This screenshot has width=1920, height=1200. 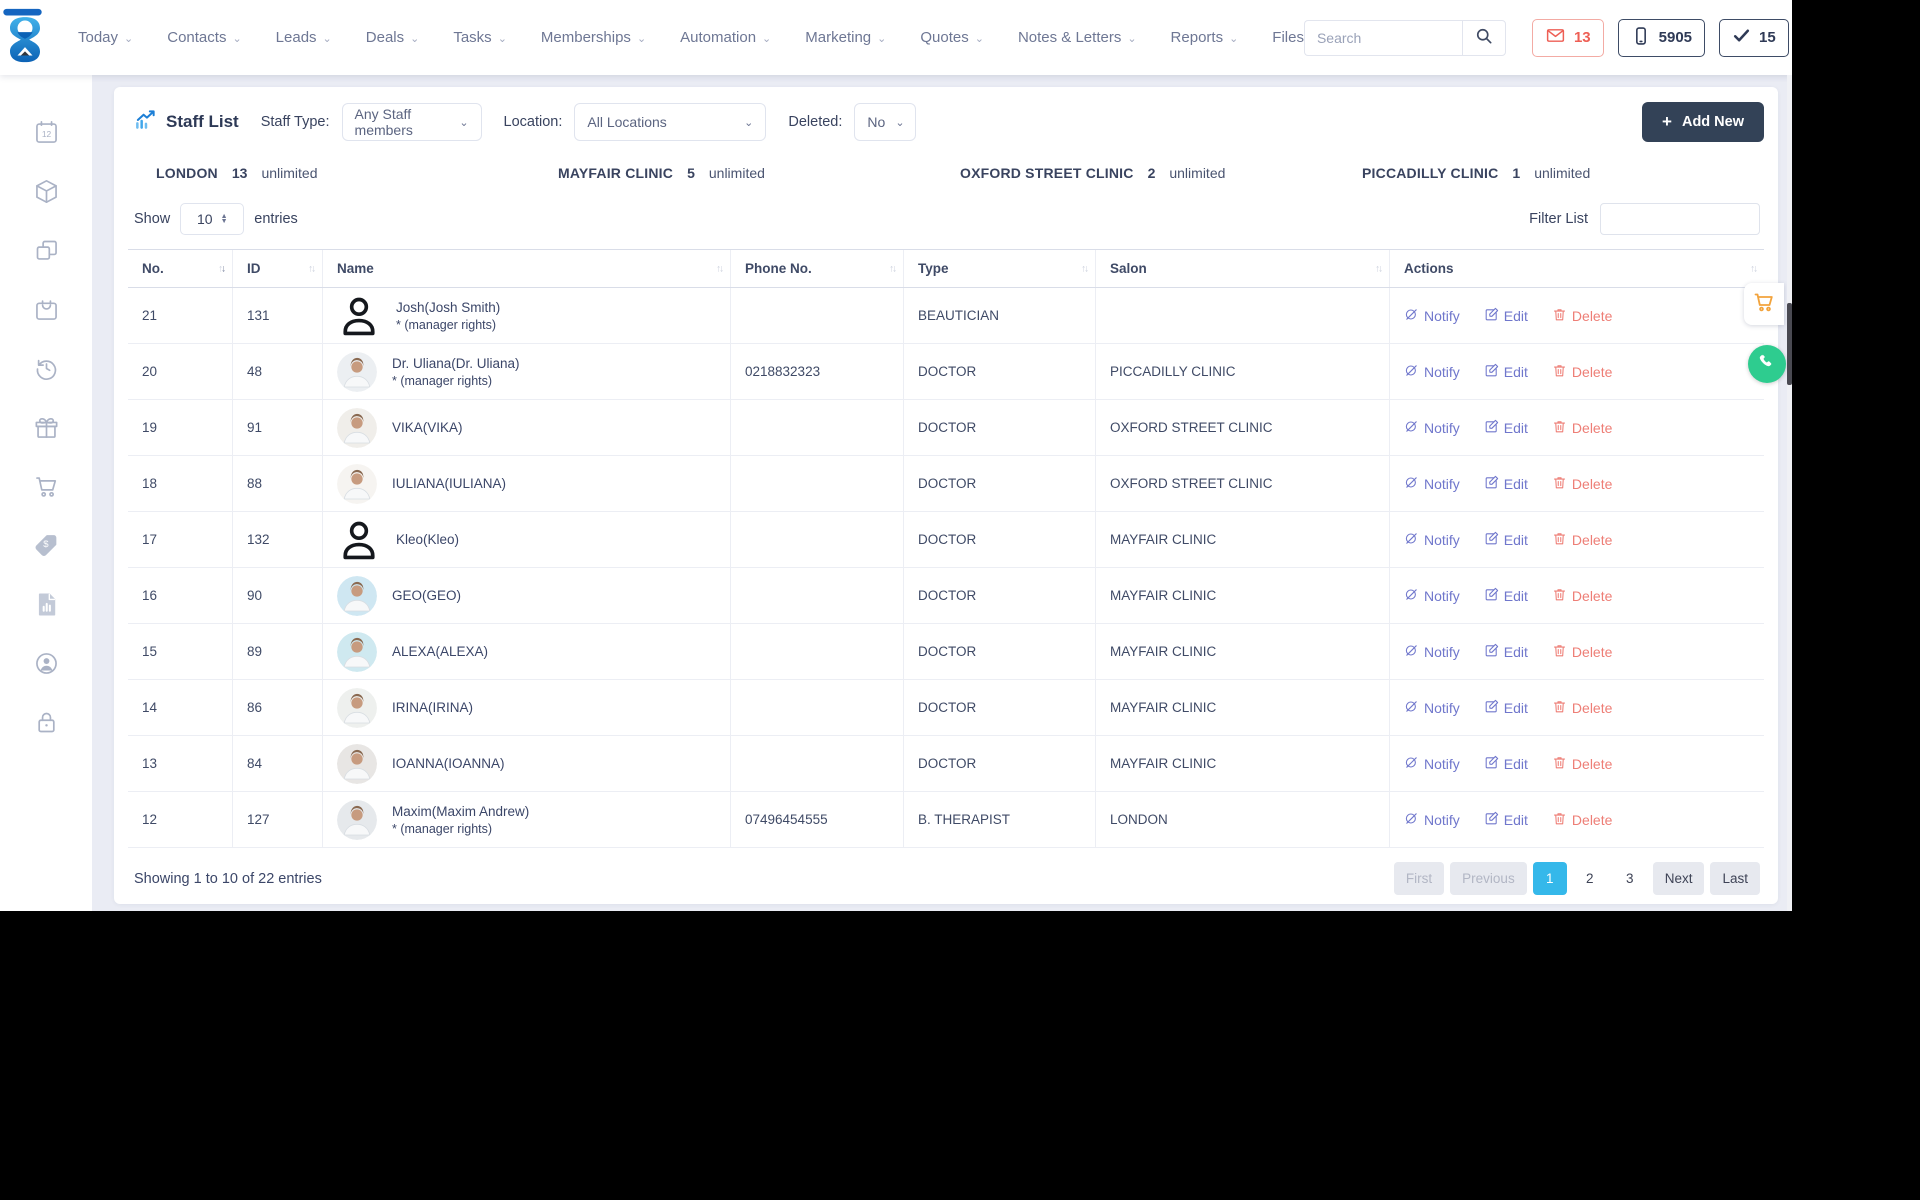 I want to click on account-icon, so click(x=46, y=663).